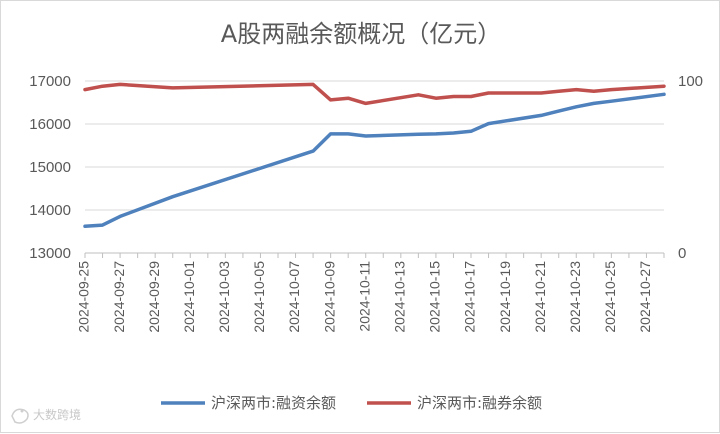  Describe the element at coordinates (435, 297) in the screenshot. I see `x-tick-label: 2024-10-15` at that location.